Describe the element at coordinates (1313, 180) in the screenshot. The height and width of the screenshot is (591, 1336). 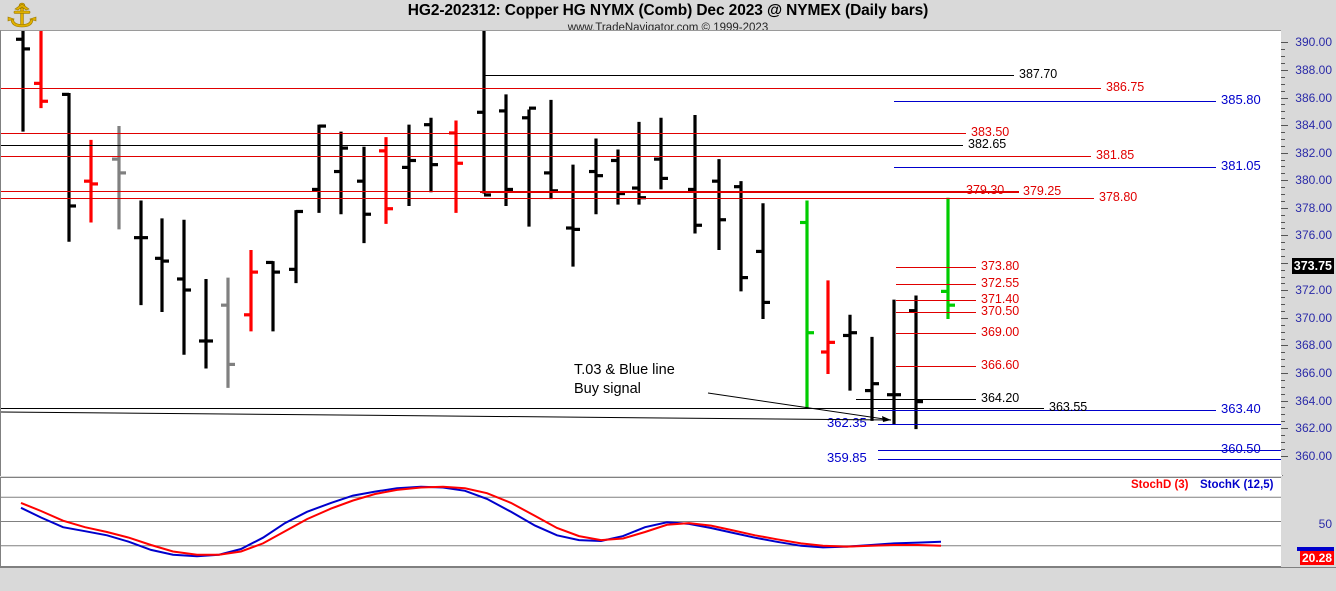
I see `axis-label: 380.00` at that location.